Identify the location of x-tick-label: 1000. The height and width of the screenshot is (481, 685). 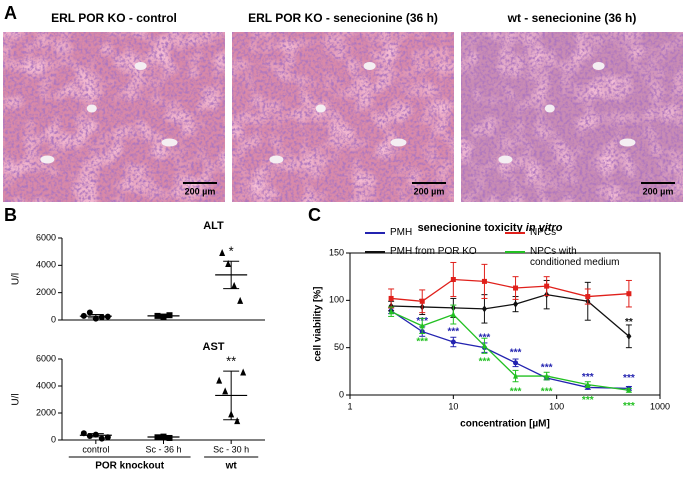
(660, 406).